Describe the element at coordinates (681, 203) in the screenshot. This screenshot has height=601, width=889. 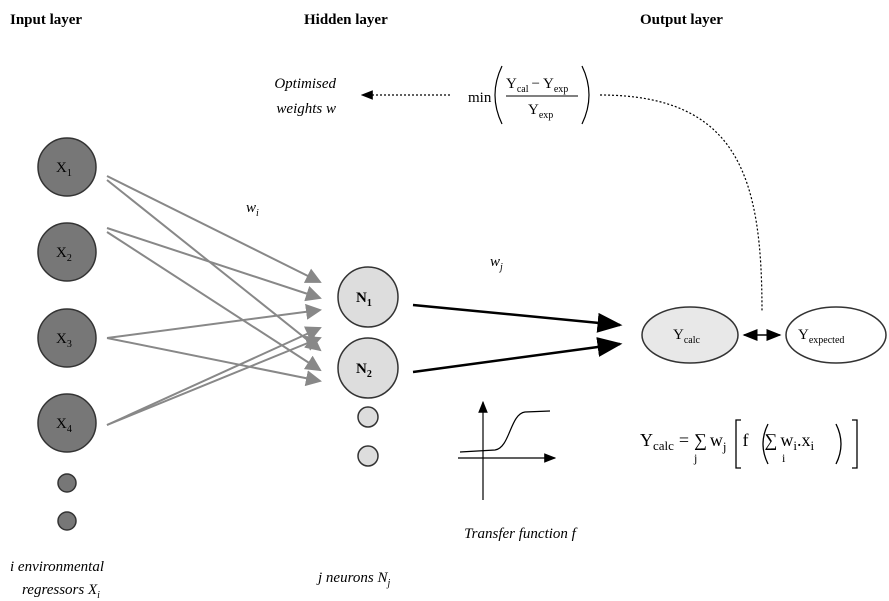
I see `feedback-line` at that location.